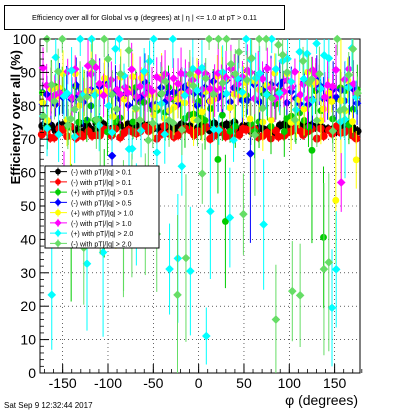 The image size is (400, 414). I want to click on y-tick-label: 60, so click(28, 173).